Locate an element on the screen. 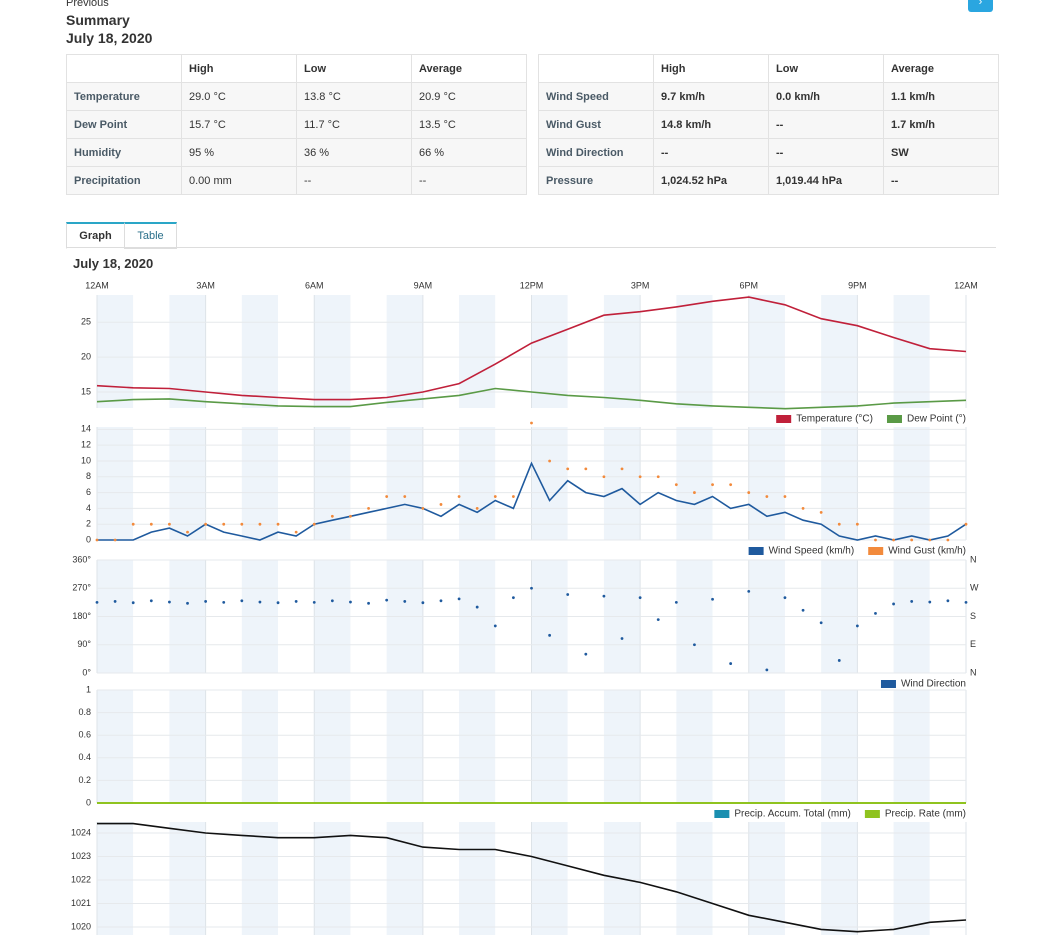  y-tick-label: 1 is located at coordinates (88, 689).